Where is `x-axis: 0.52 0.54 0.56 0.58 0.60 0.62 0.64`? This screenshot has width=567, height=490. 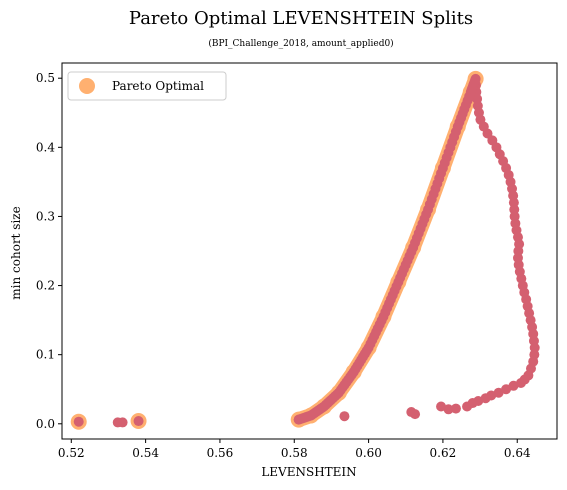
x-axis: 0.52 0.54 0.56 0.58 0.60 0.62 0.64 is located at coordinates (294, 449).